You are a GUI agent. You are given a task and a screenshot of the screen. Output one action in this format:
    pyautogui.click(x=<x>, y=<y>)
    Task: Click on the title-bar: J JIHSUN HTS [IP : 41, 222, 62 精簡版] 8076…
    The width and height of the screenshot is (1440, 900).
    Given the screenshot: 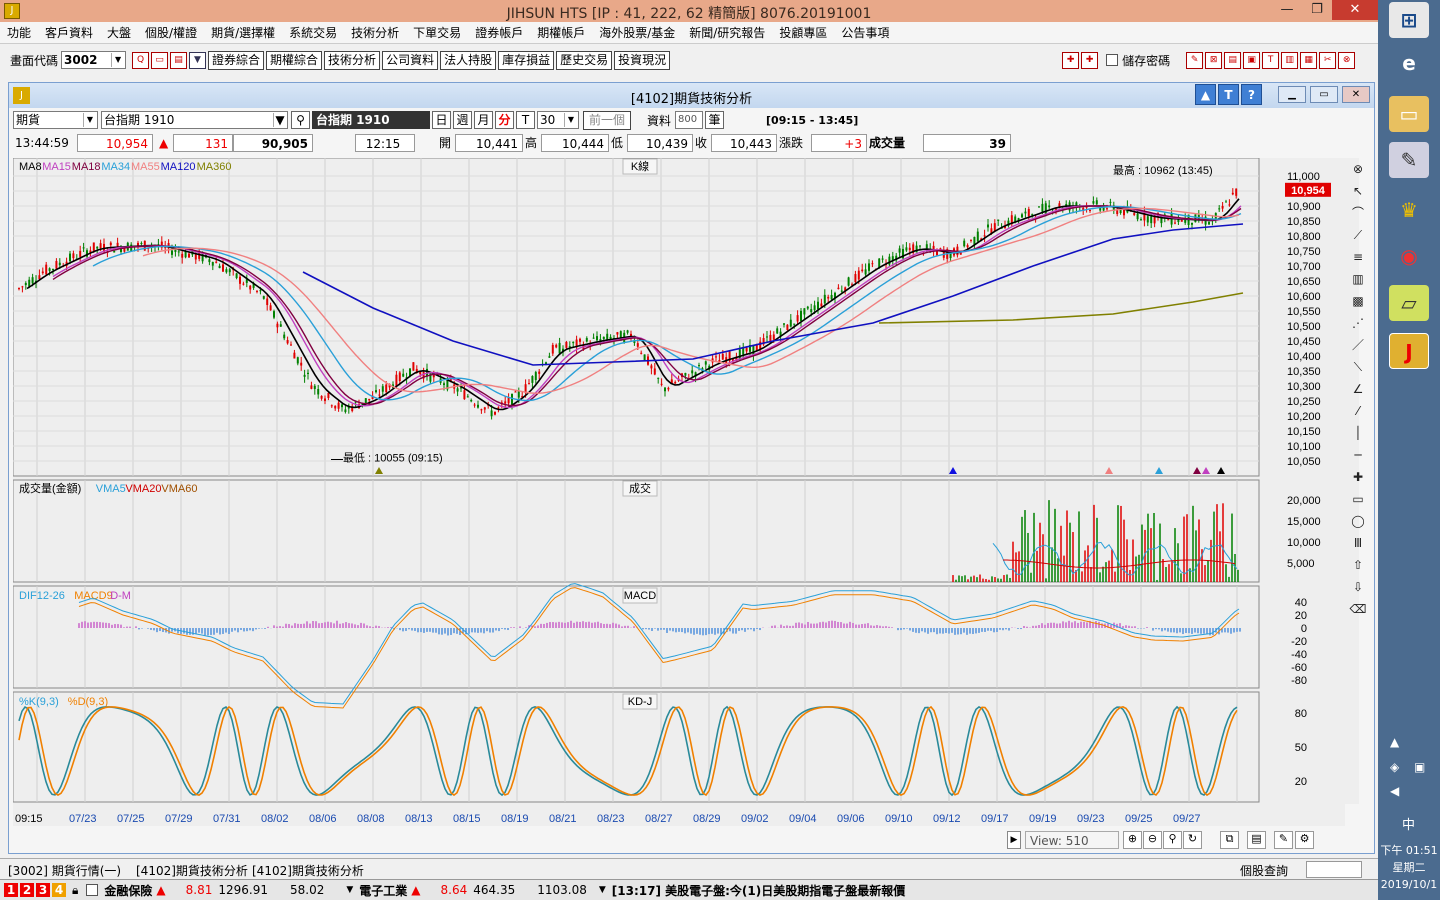 What is the action you would take?
    pyautogui.click(x=689, y=11)
    